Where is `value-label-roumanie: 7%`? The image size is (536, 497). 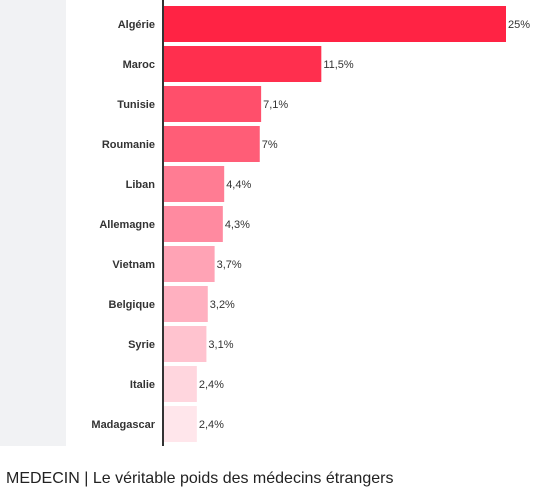 value-label-roumanie: 7% is located at coordinates (270, 145).